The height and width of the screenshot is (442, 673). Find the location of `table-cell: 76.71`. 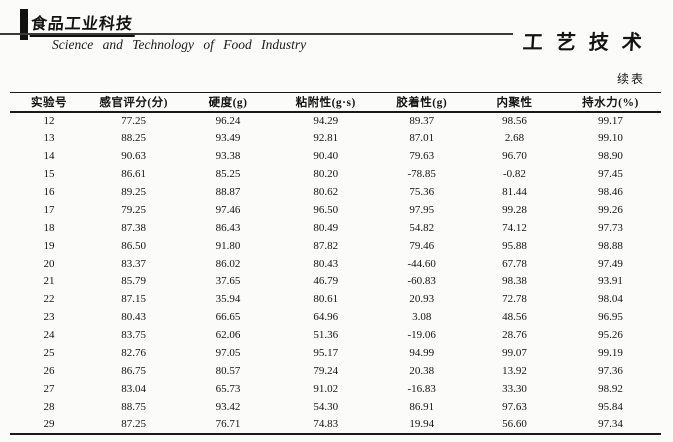

table-cell: 76.71 is located at coordinates (228, 424).